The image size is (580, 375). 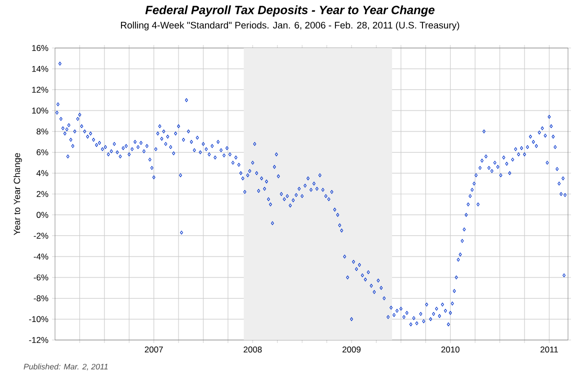 What do you see at coordinates (549, 349) in the screenshot?
I see `x-tick-label: 2011` at bounding box center [549, 349].